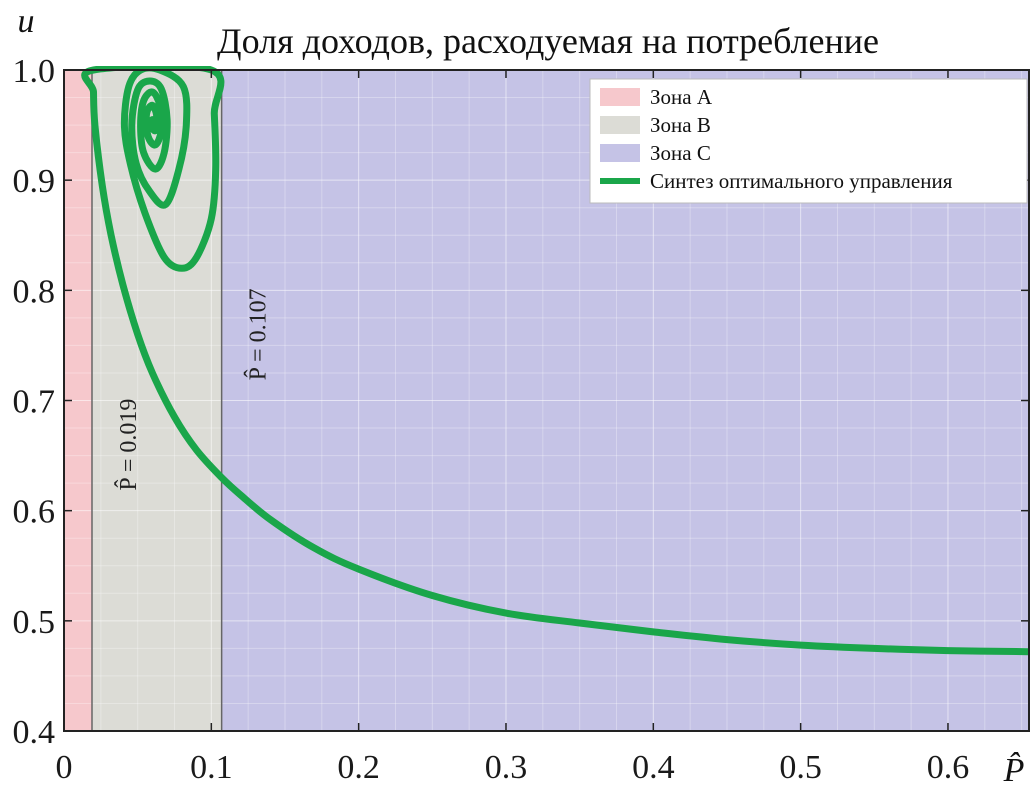  I want to click on x-tick-label: 0.1, so click(211, 767).